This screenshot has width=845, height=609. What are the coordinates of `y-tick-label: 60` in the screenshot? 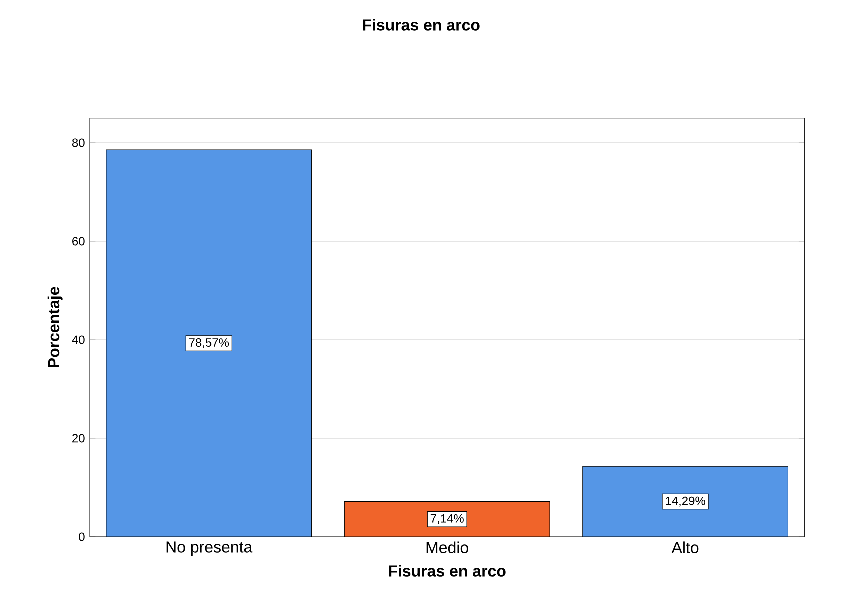 It's located at (78, 241).